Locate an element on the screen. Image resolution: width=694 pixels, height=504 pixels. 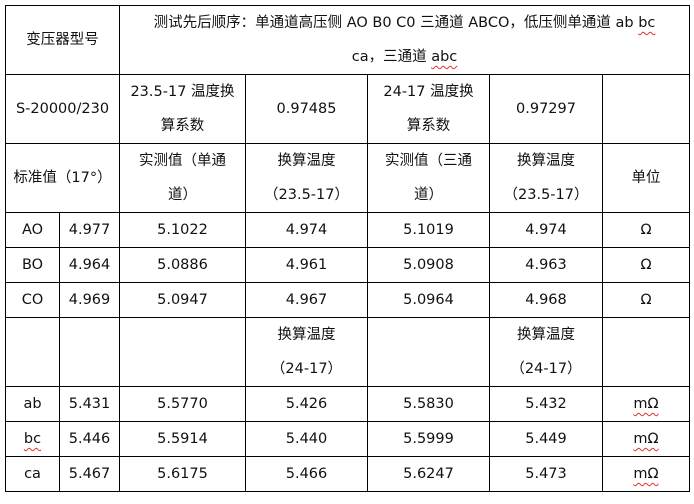
converted1-header: 换算温度 （23.5-17） is located at coordinates (306, 178).